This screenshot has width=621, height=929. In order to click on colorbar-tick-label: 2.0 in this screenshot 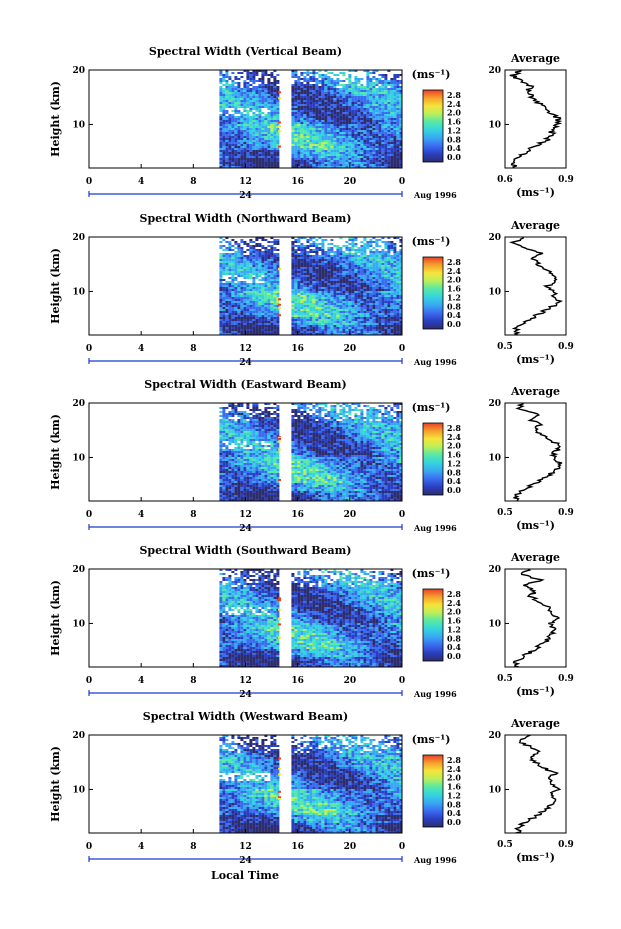, I will do `click(454, 113)`.